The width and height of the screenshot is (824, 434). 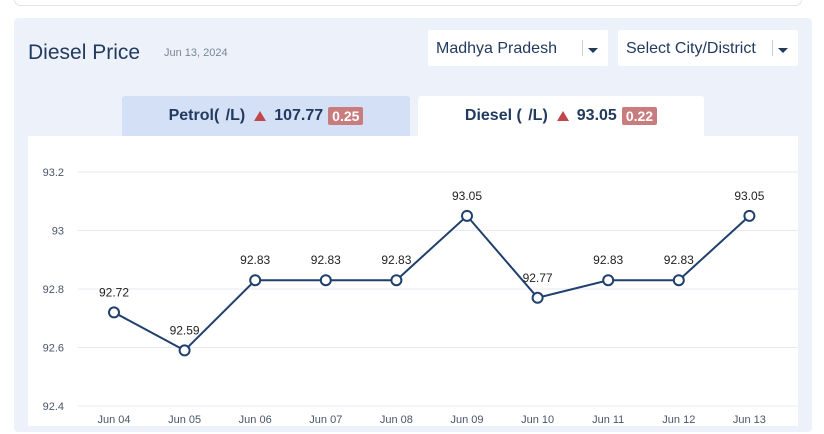 What do you see at coordinates (346, 116) in the screenshot?
I see `tab-petrol-change-badge: 0.25` at bounding box center [346, 116].